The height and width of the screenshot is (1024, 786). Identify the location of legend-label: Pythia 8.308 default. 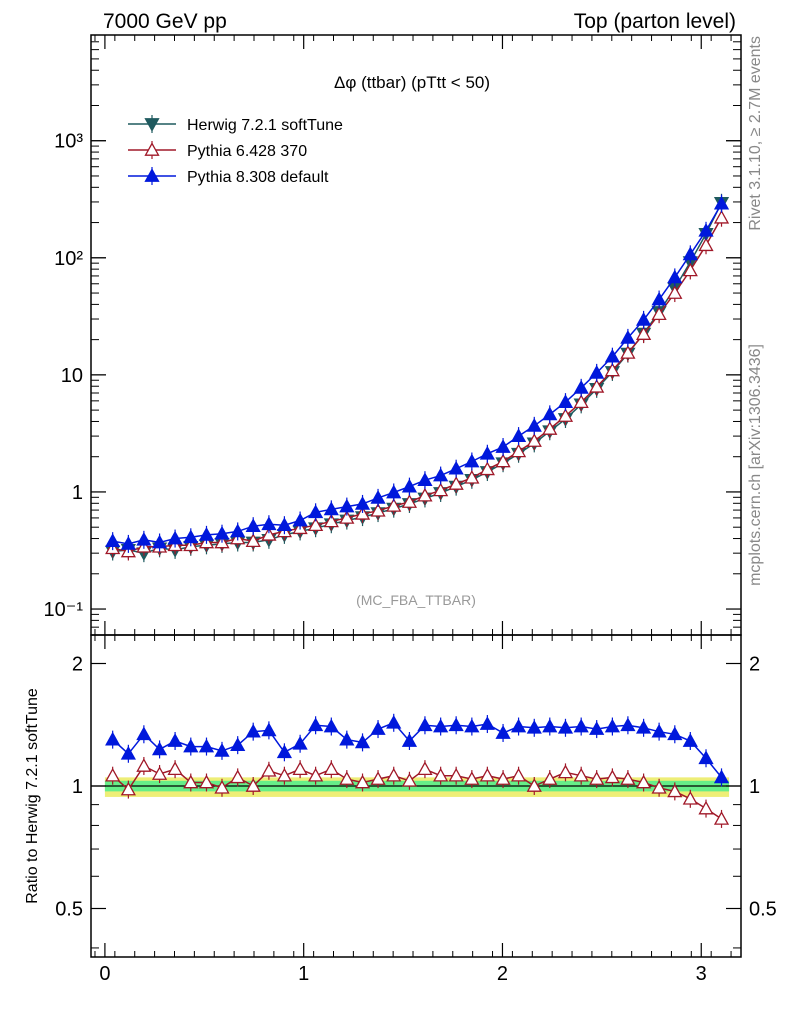
(258, 177).